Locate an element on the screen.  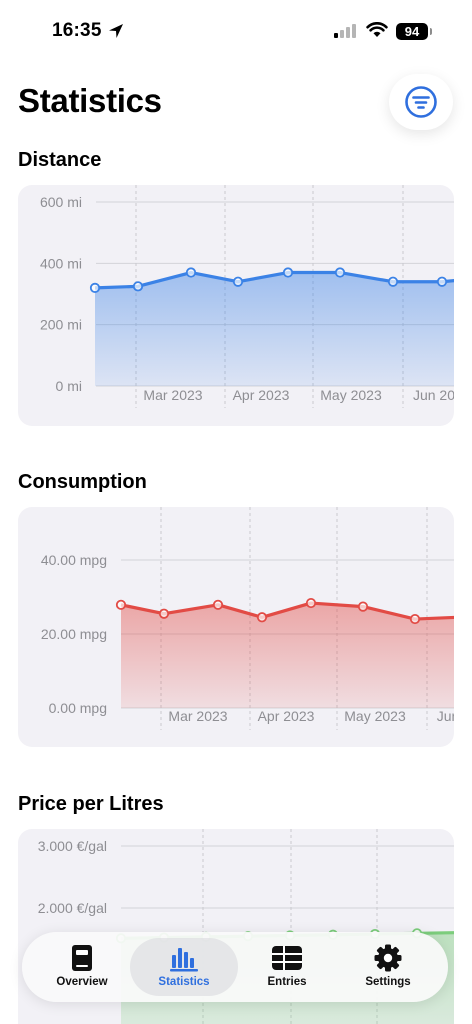
x-tick-label: Jun is located at coordinates (445, 716).